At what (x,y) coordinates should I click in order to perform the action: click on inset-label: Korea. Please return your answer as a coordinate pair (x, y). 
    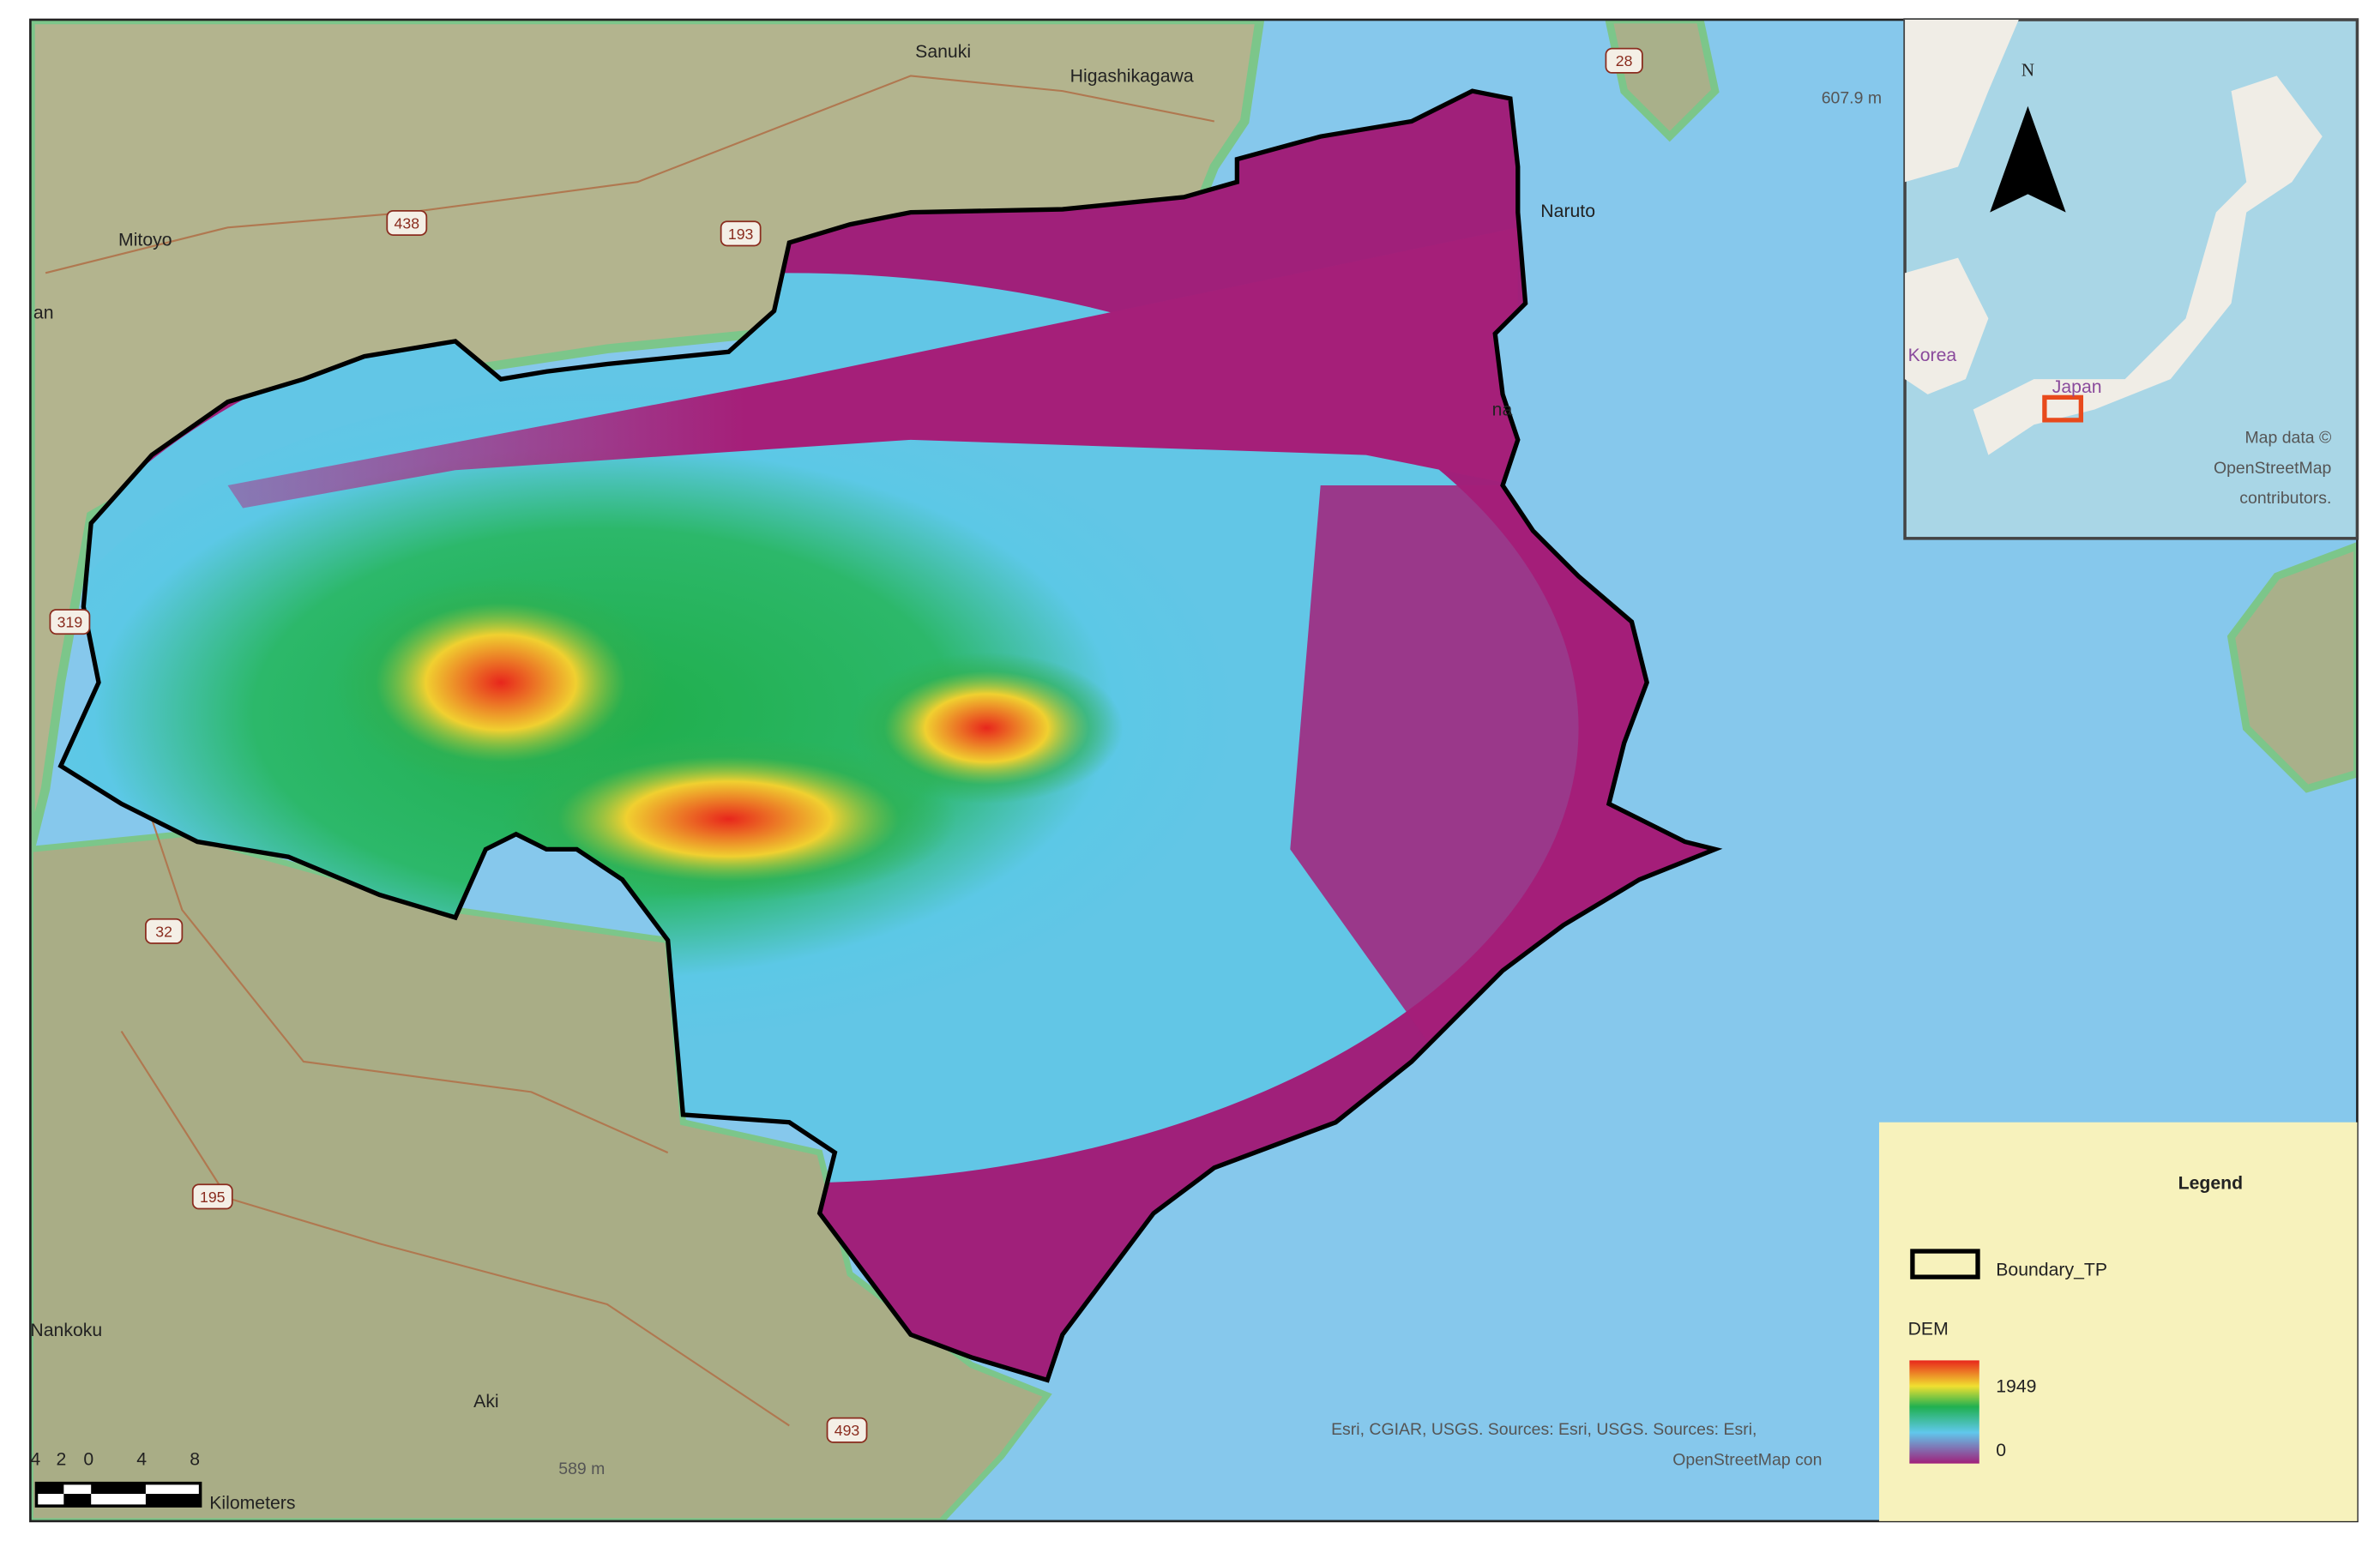
    Looking at the image, I should click on (1932, 355).